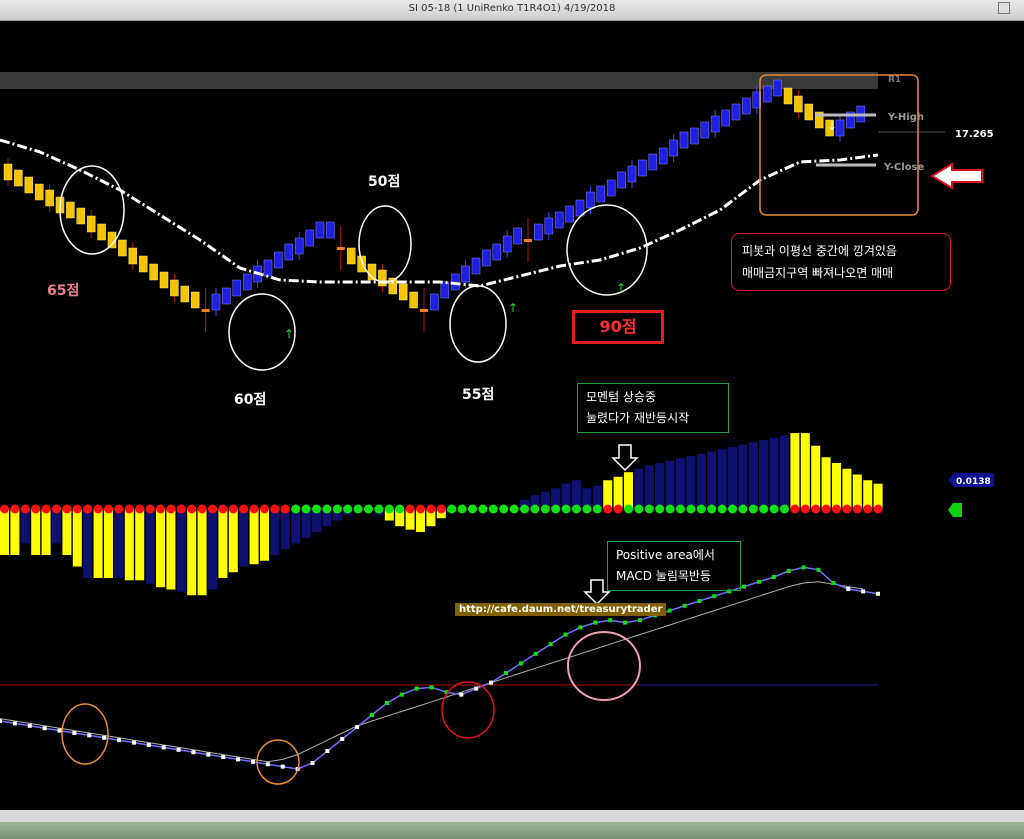 The width and height of the screenshot is (1024, 839). I want to click on score-65-label: 65점, so click(63, 291).